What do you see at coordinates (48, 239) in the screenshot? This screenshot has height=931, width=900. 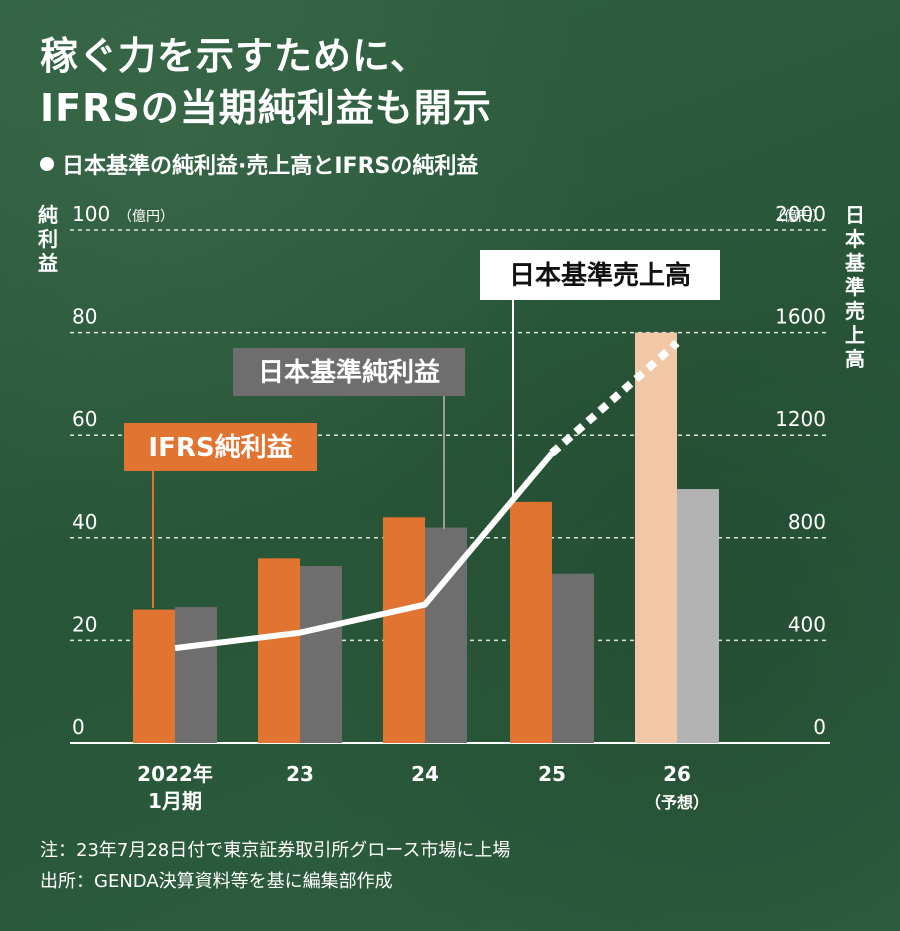 I see `left-axis-title-char: 利` at bounding box center [48, 239].